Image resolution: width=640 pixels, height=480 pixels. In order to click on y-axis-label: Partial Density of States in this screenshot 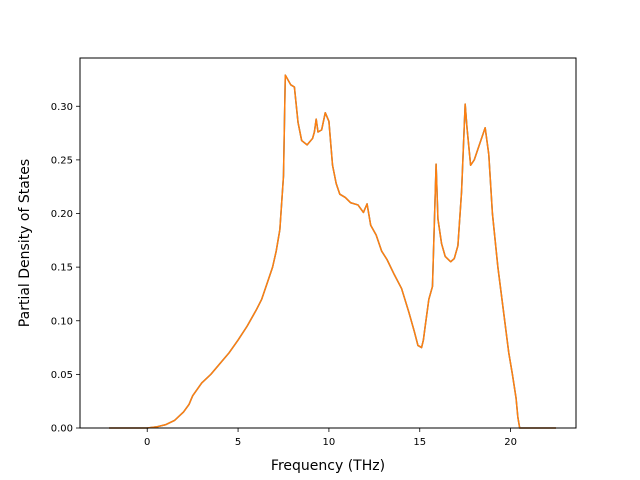, I will do `click(25, 243)`.